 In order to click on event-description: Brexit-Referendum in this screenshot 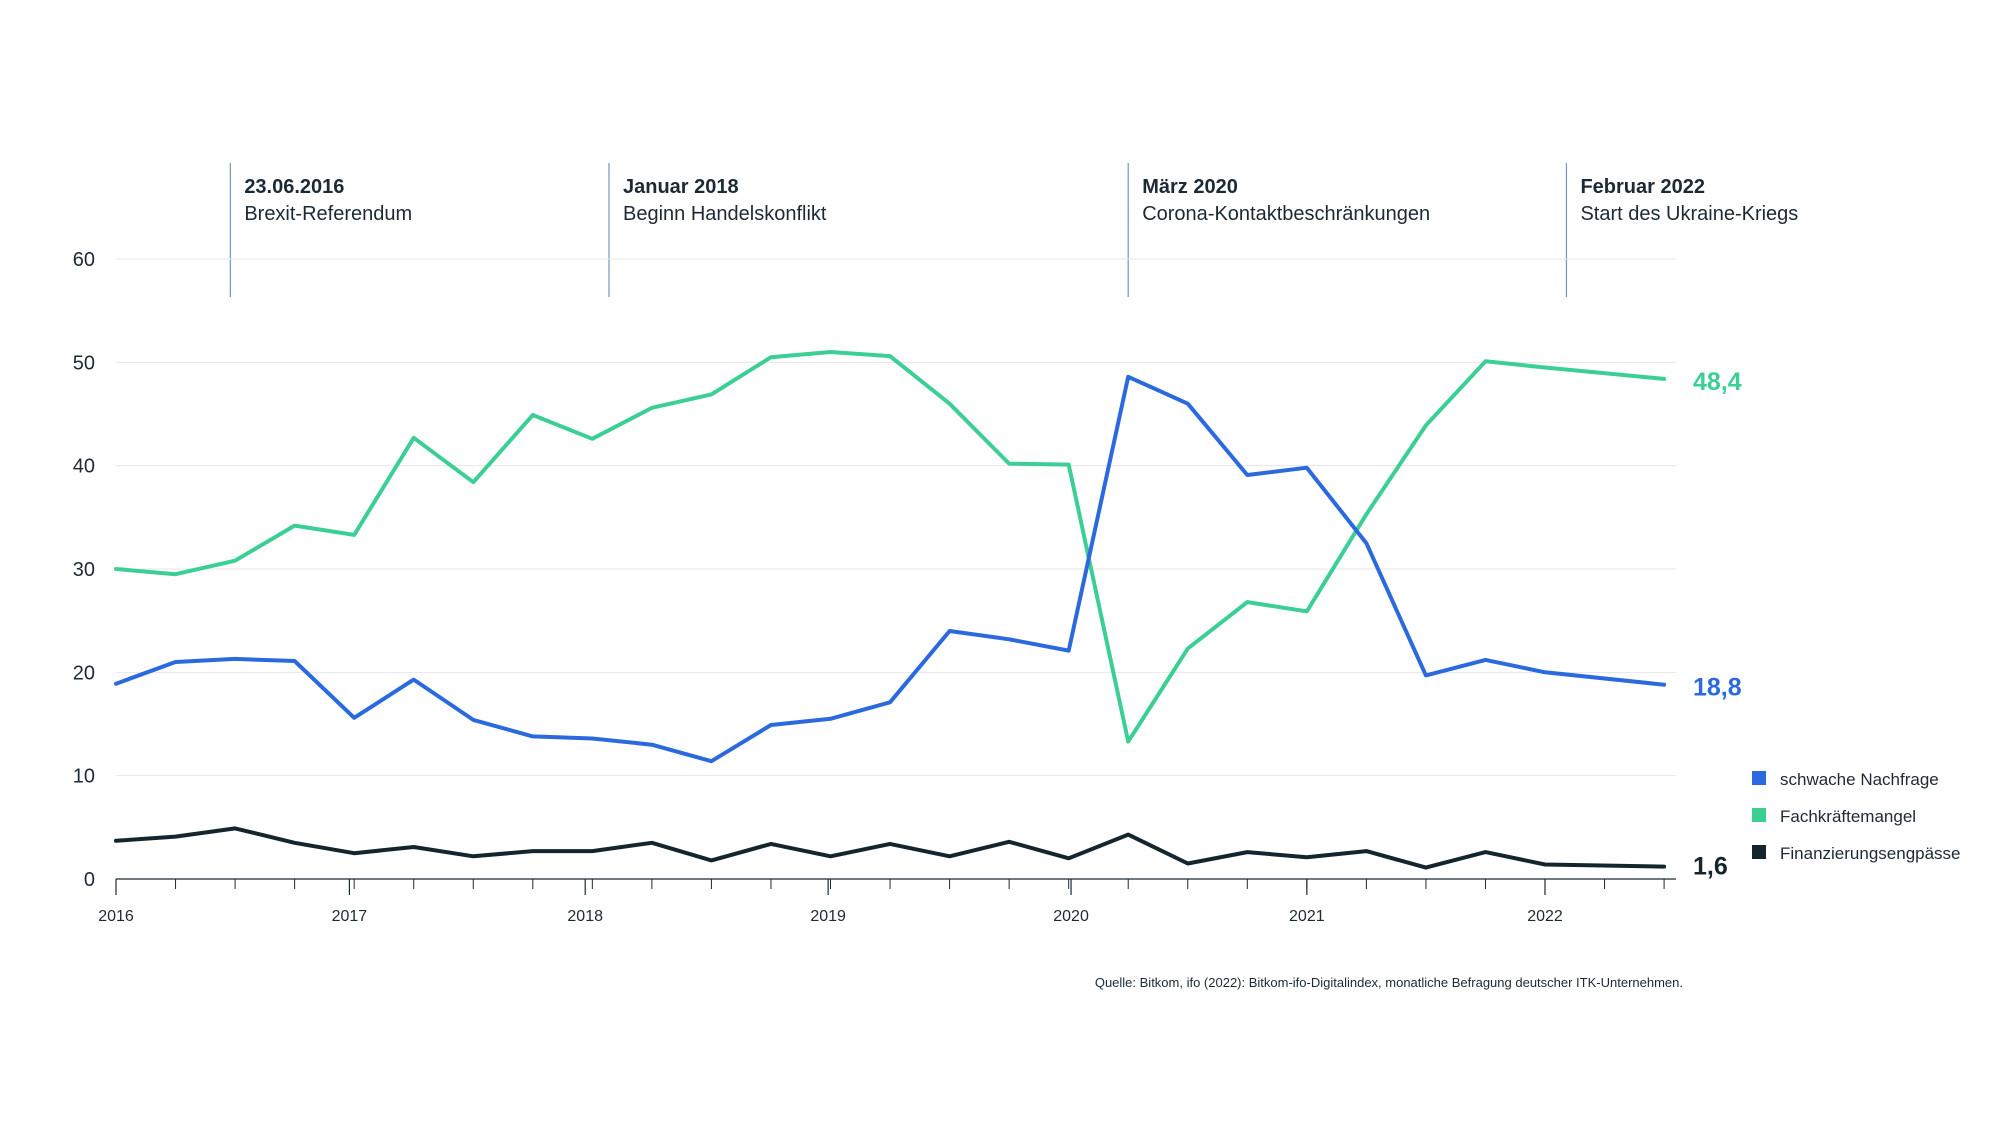, I will do `click(328, 214)`.